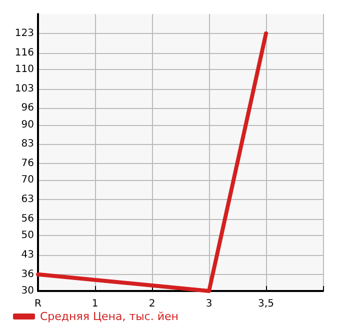 Image resolution: width=345 pixels, height=335 pixels. Describe the element at coordinates (27, 218) in the screenshot. I see `y-tick-label: 56` at that location.